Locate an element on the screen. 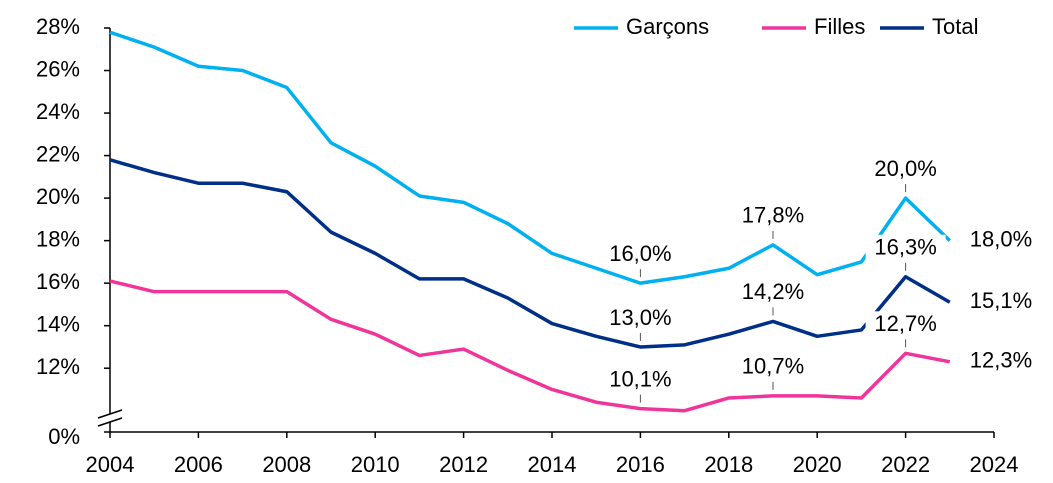  data-label: 12,7% is located at coordinates (905, 323).